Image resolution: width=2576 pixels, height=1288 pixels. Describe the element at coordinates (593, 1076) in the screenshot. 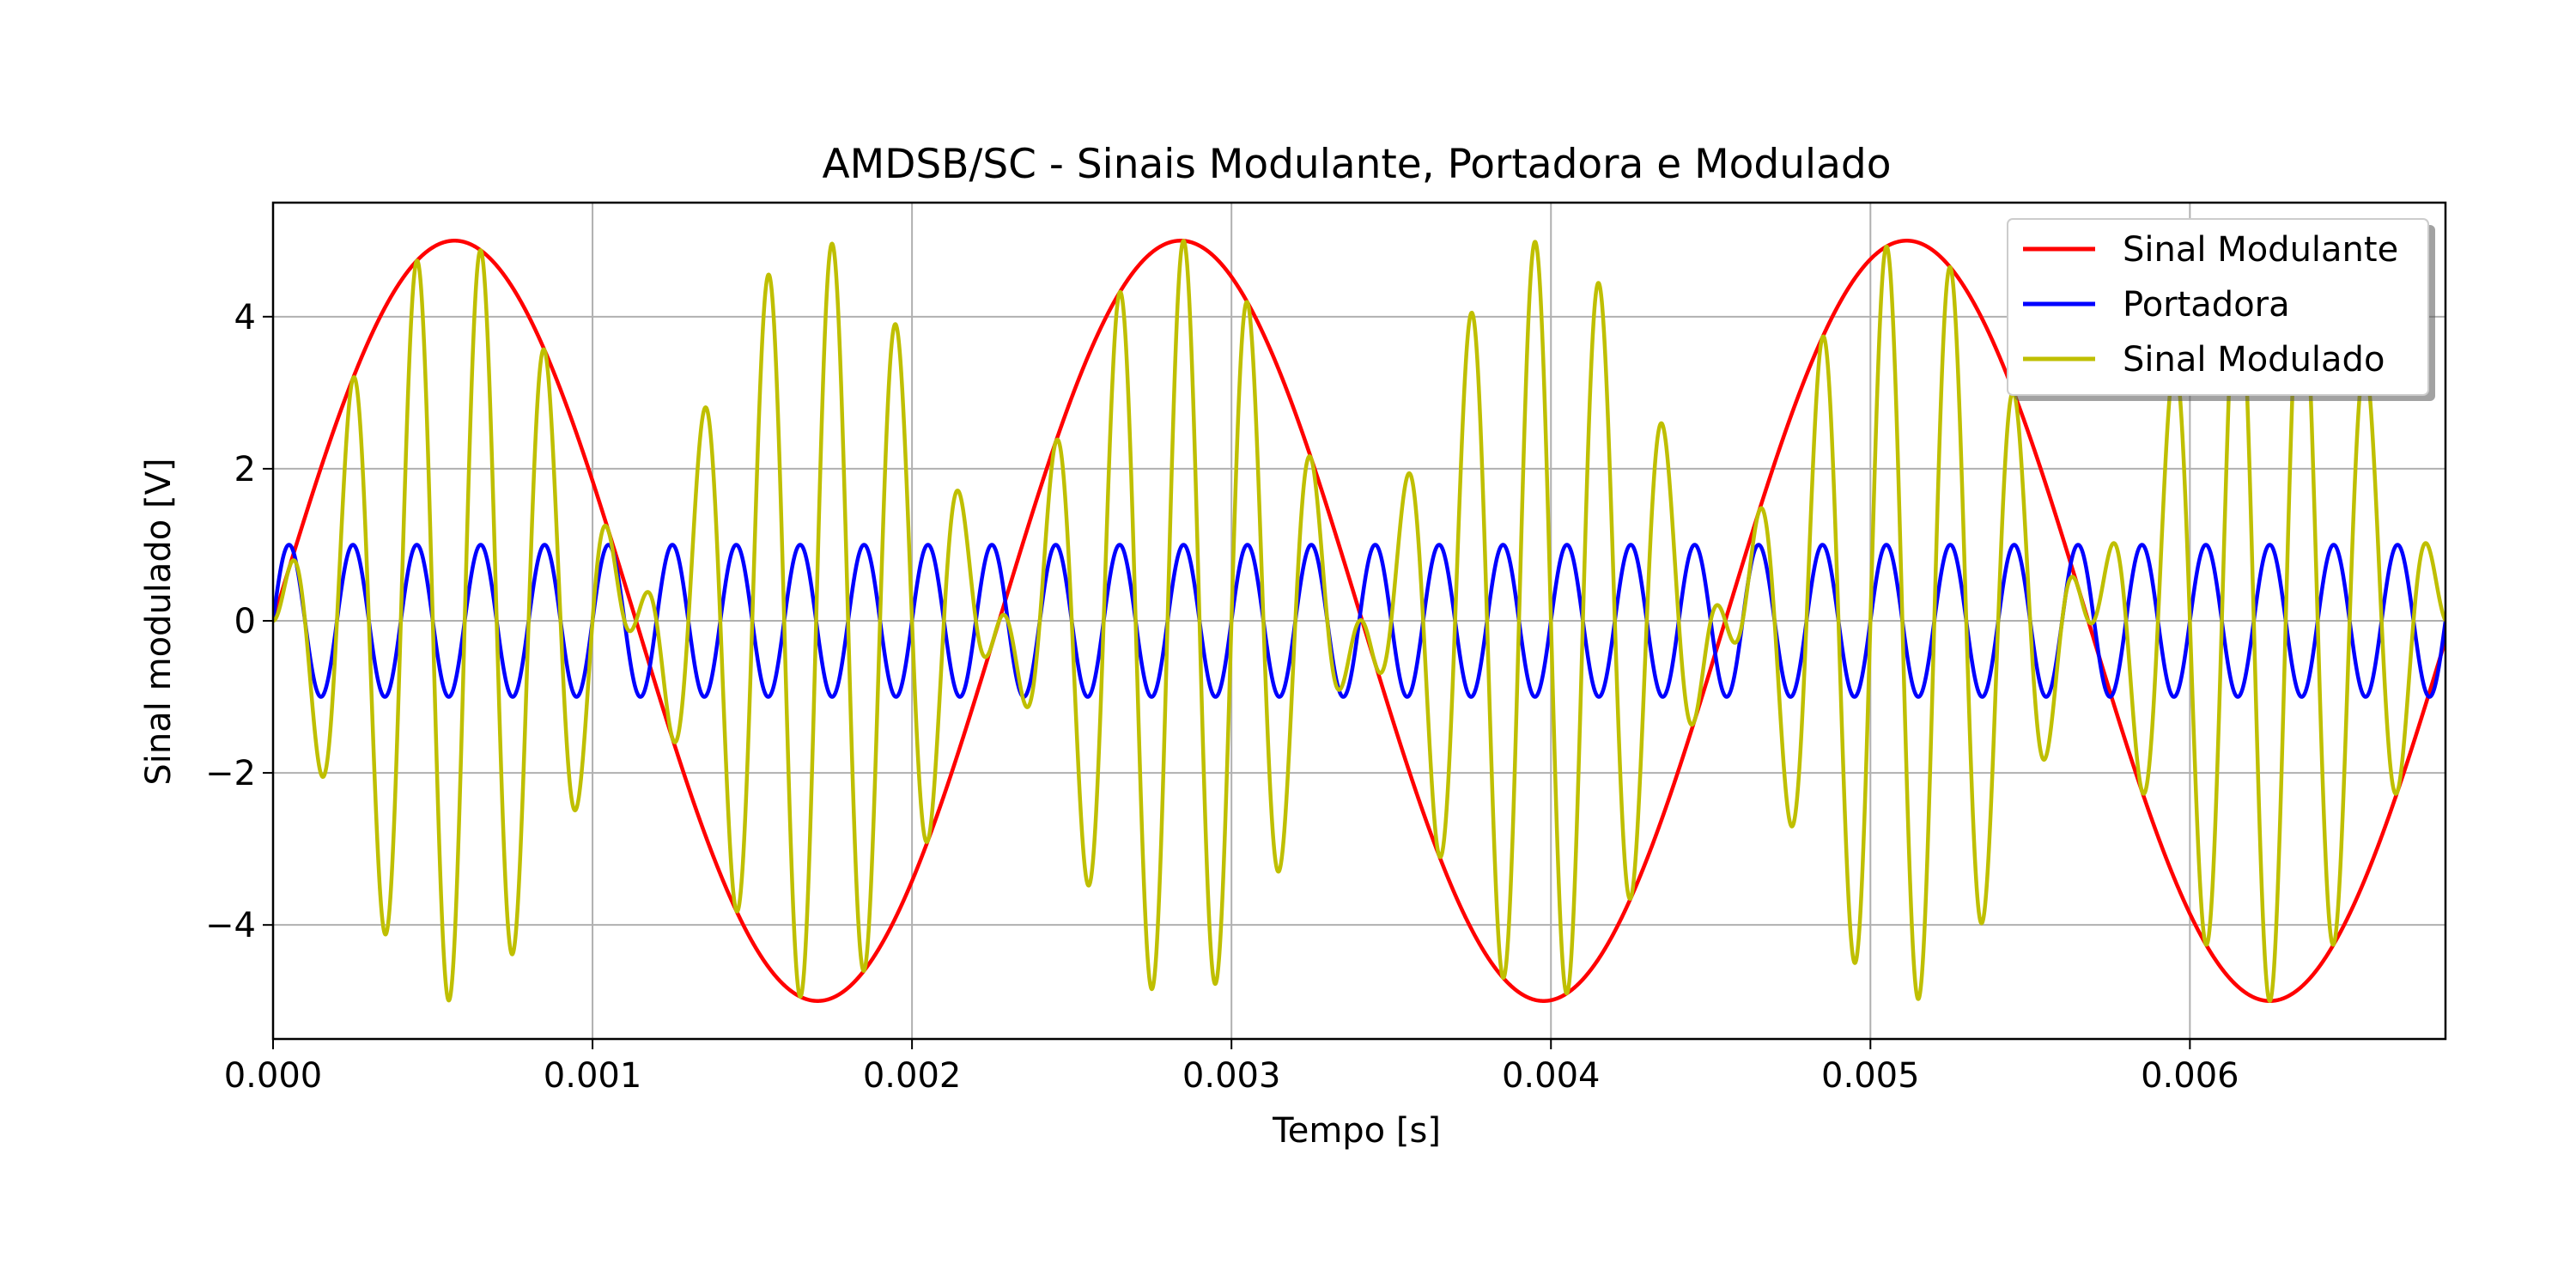

I see `x-tick-label: 0.001` at that location.